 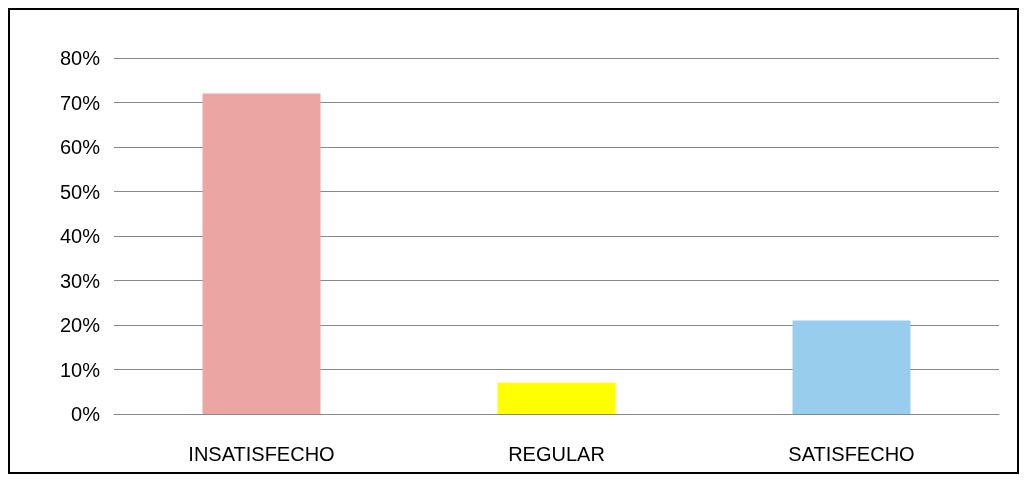 I want to click on y-tick-label: 0%, so click(x=86, y=414).